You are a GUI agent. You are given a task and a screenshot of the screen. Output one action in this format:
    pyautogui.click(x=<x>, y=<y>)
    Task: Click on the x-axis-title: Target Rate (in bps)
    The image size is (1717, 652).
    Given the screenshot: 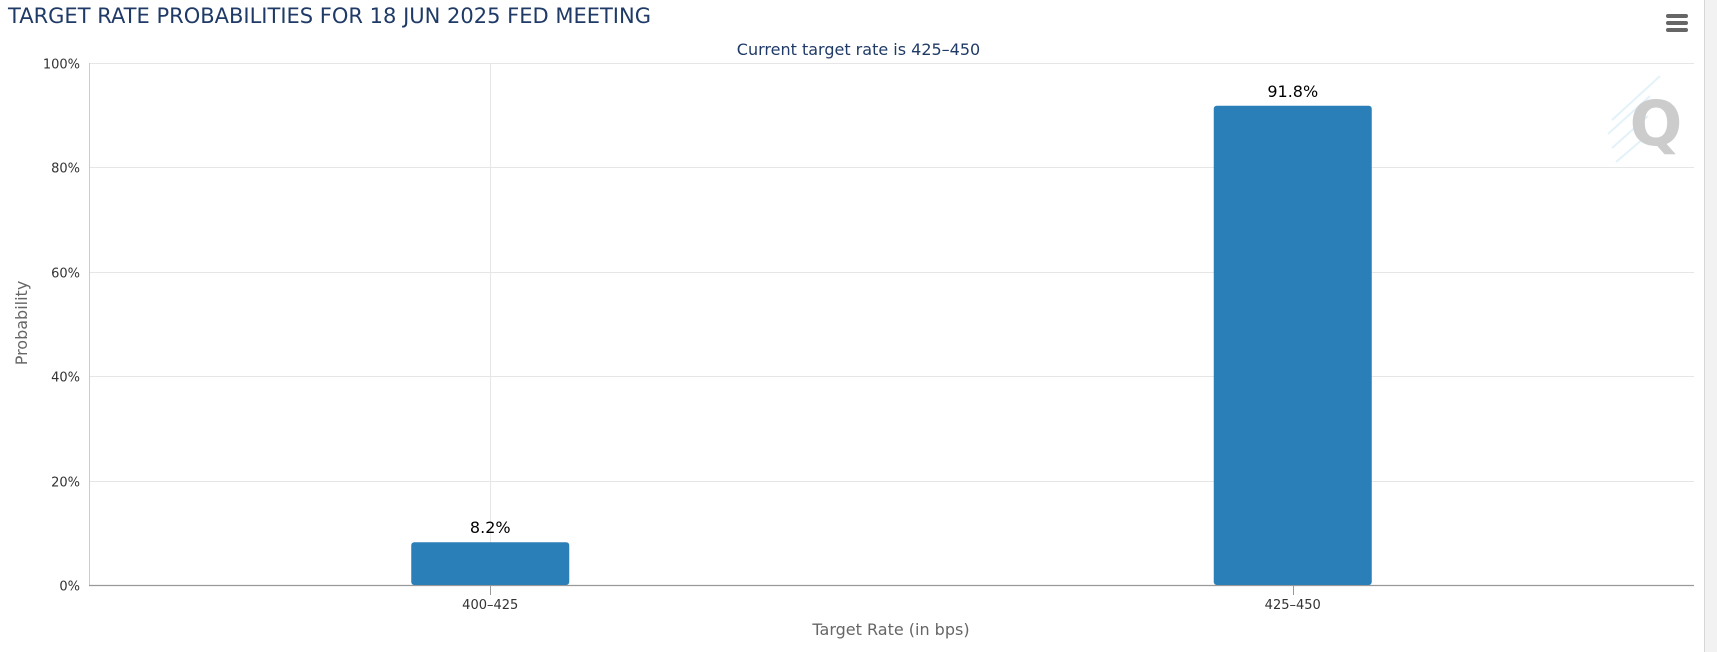 What is the action you would take?
    pyautogui.click(x=890, y=629)
    